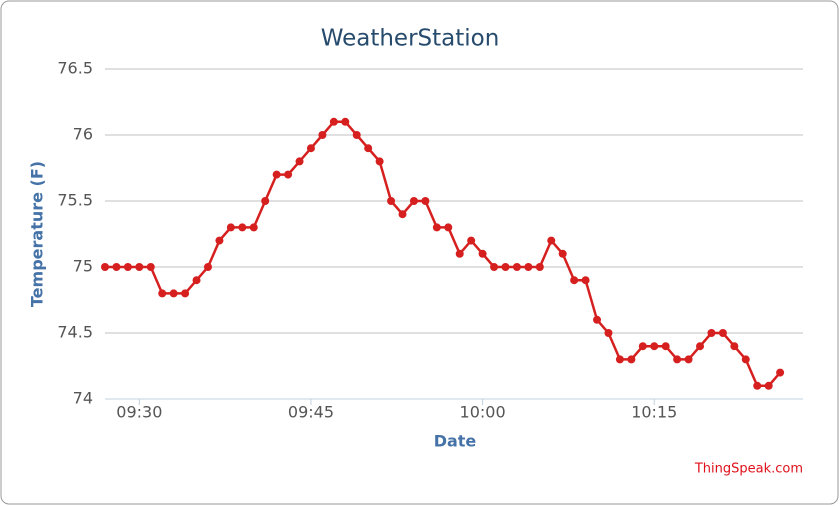 The height and width of the screenshot is (506, 840). Describe the element at coordinates (37, 234) in the screenshot. I see `y-axis-label: Temperature (F)` at that location.